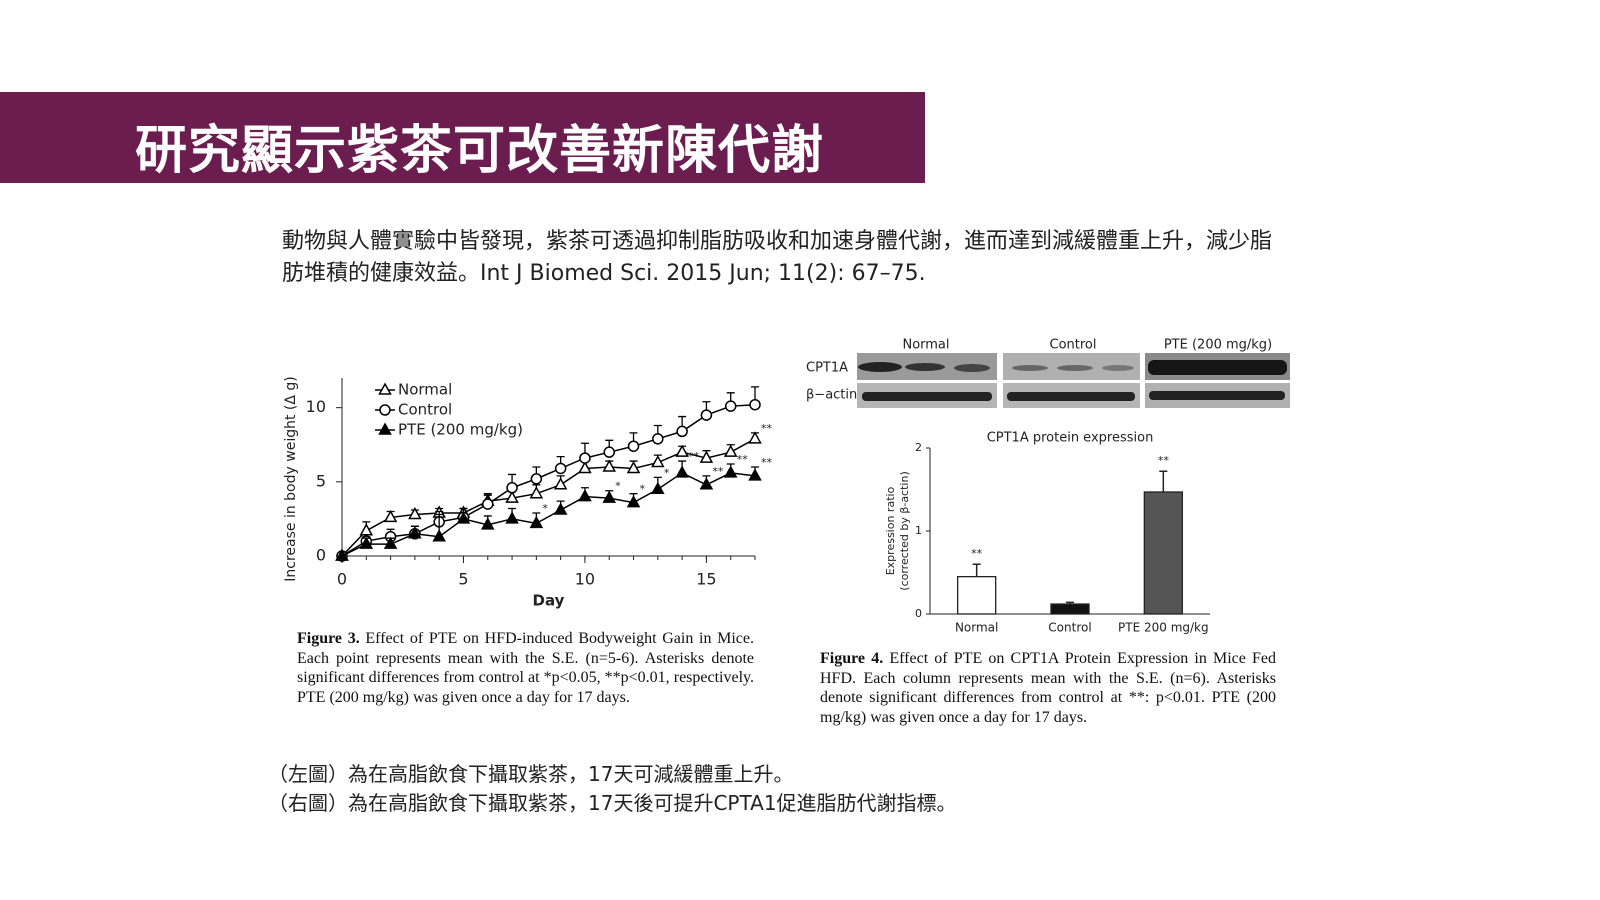  I want to click on caption-label: Figure 3., so click(328, 638).